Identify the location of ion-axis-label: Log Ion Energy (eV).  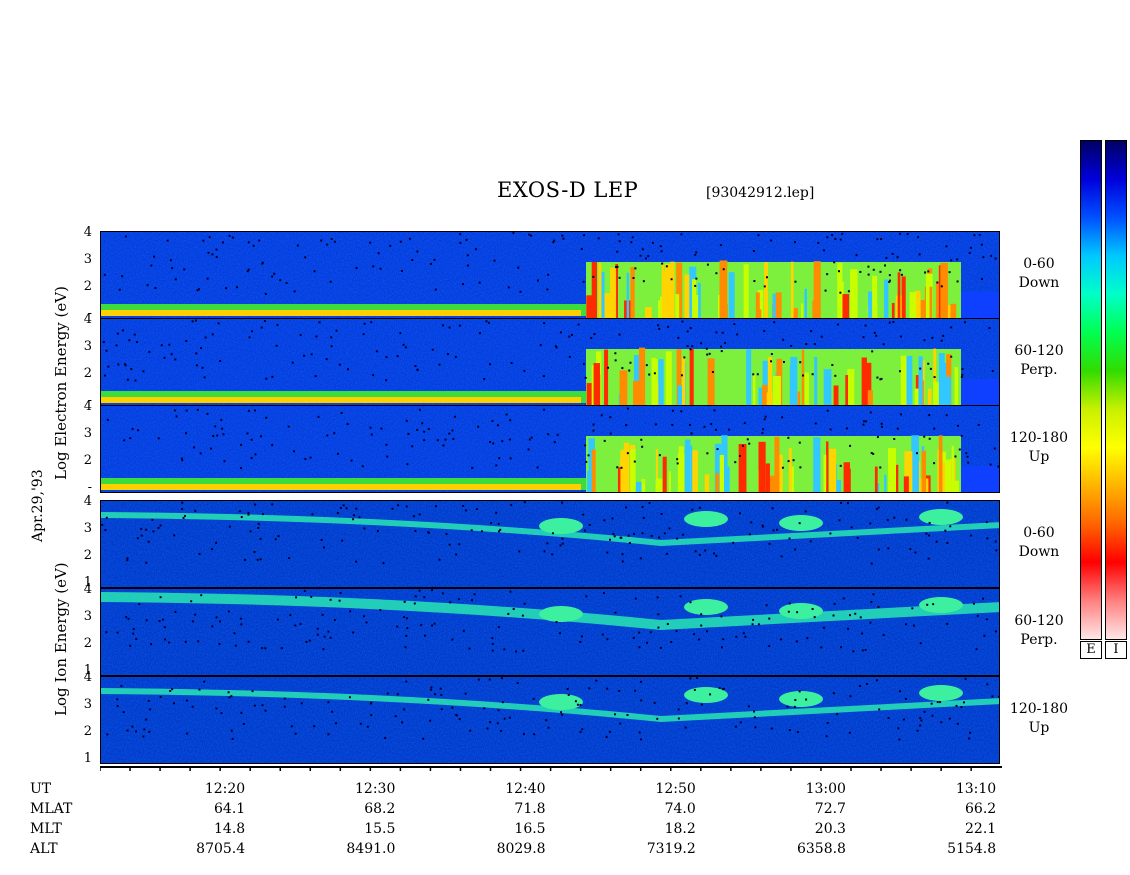
(61, 639).